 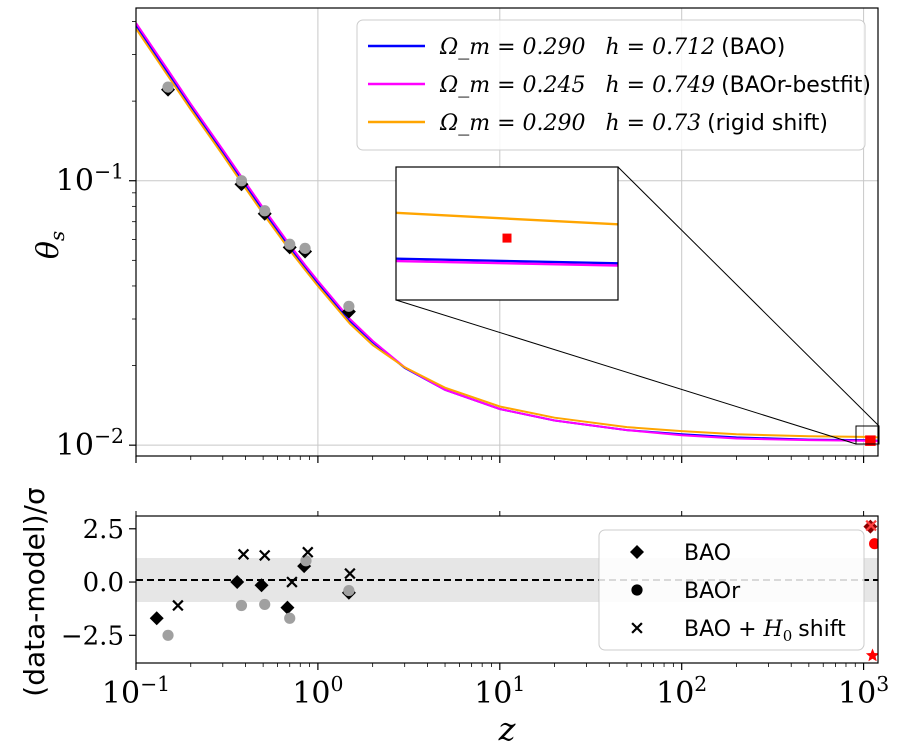 I want to click on top-x-ticks, so click(x=500, y=459).